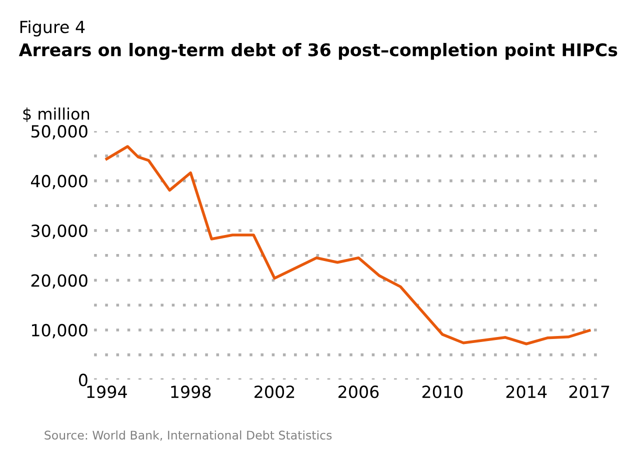 The height and width of the screenshot is (452, 627). I want to click on chart-subtitle: Arrears on long-term debt of 36 post–completion point HIPCs, so click(318, 51).